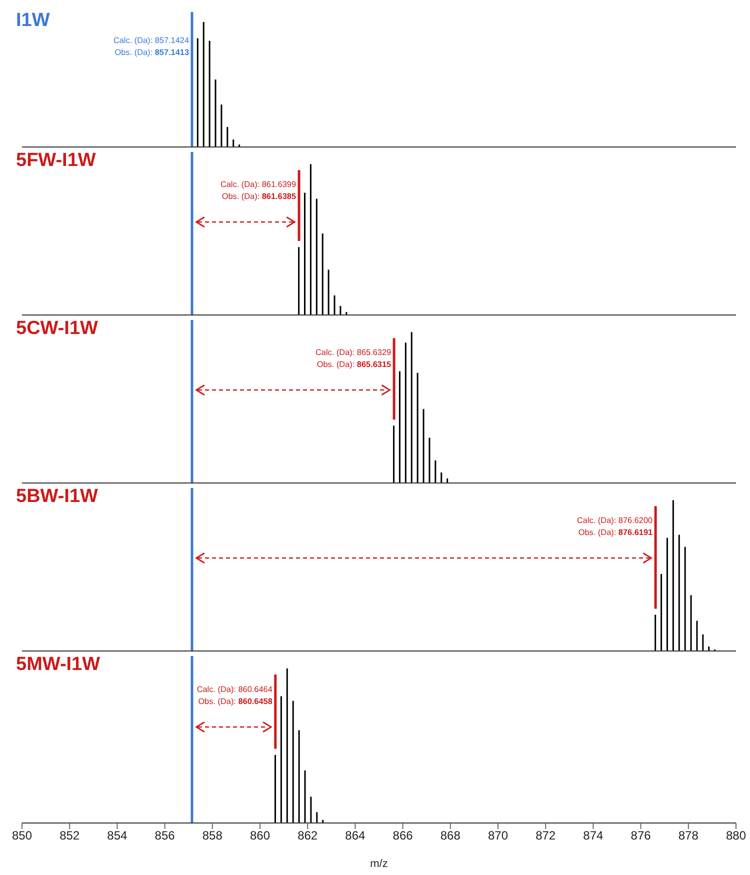 Image resolution: width=750 pixels, height=875 pixels. Describe the element at coordinates (165, 835) in the screenshot. I see `x-tick-label: 856` at that location.